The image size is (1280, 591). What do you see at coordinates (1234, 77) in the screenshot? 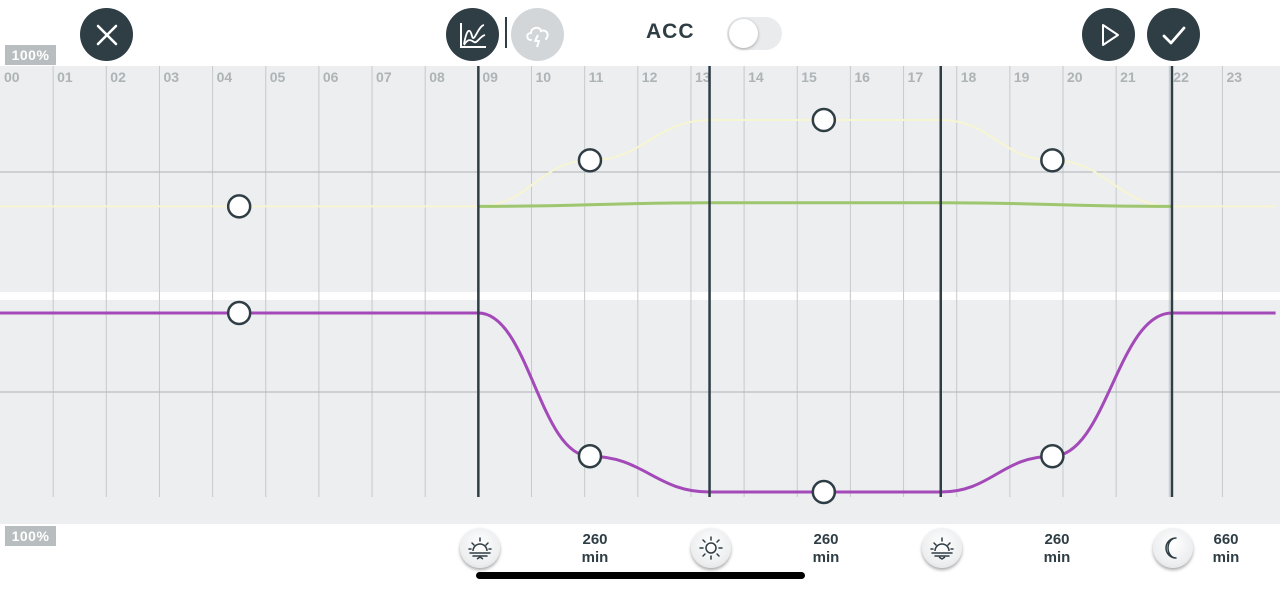
I see `hour-label: 23` at bounding box center [1234, 77].